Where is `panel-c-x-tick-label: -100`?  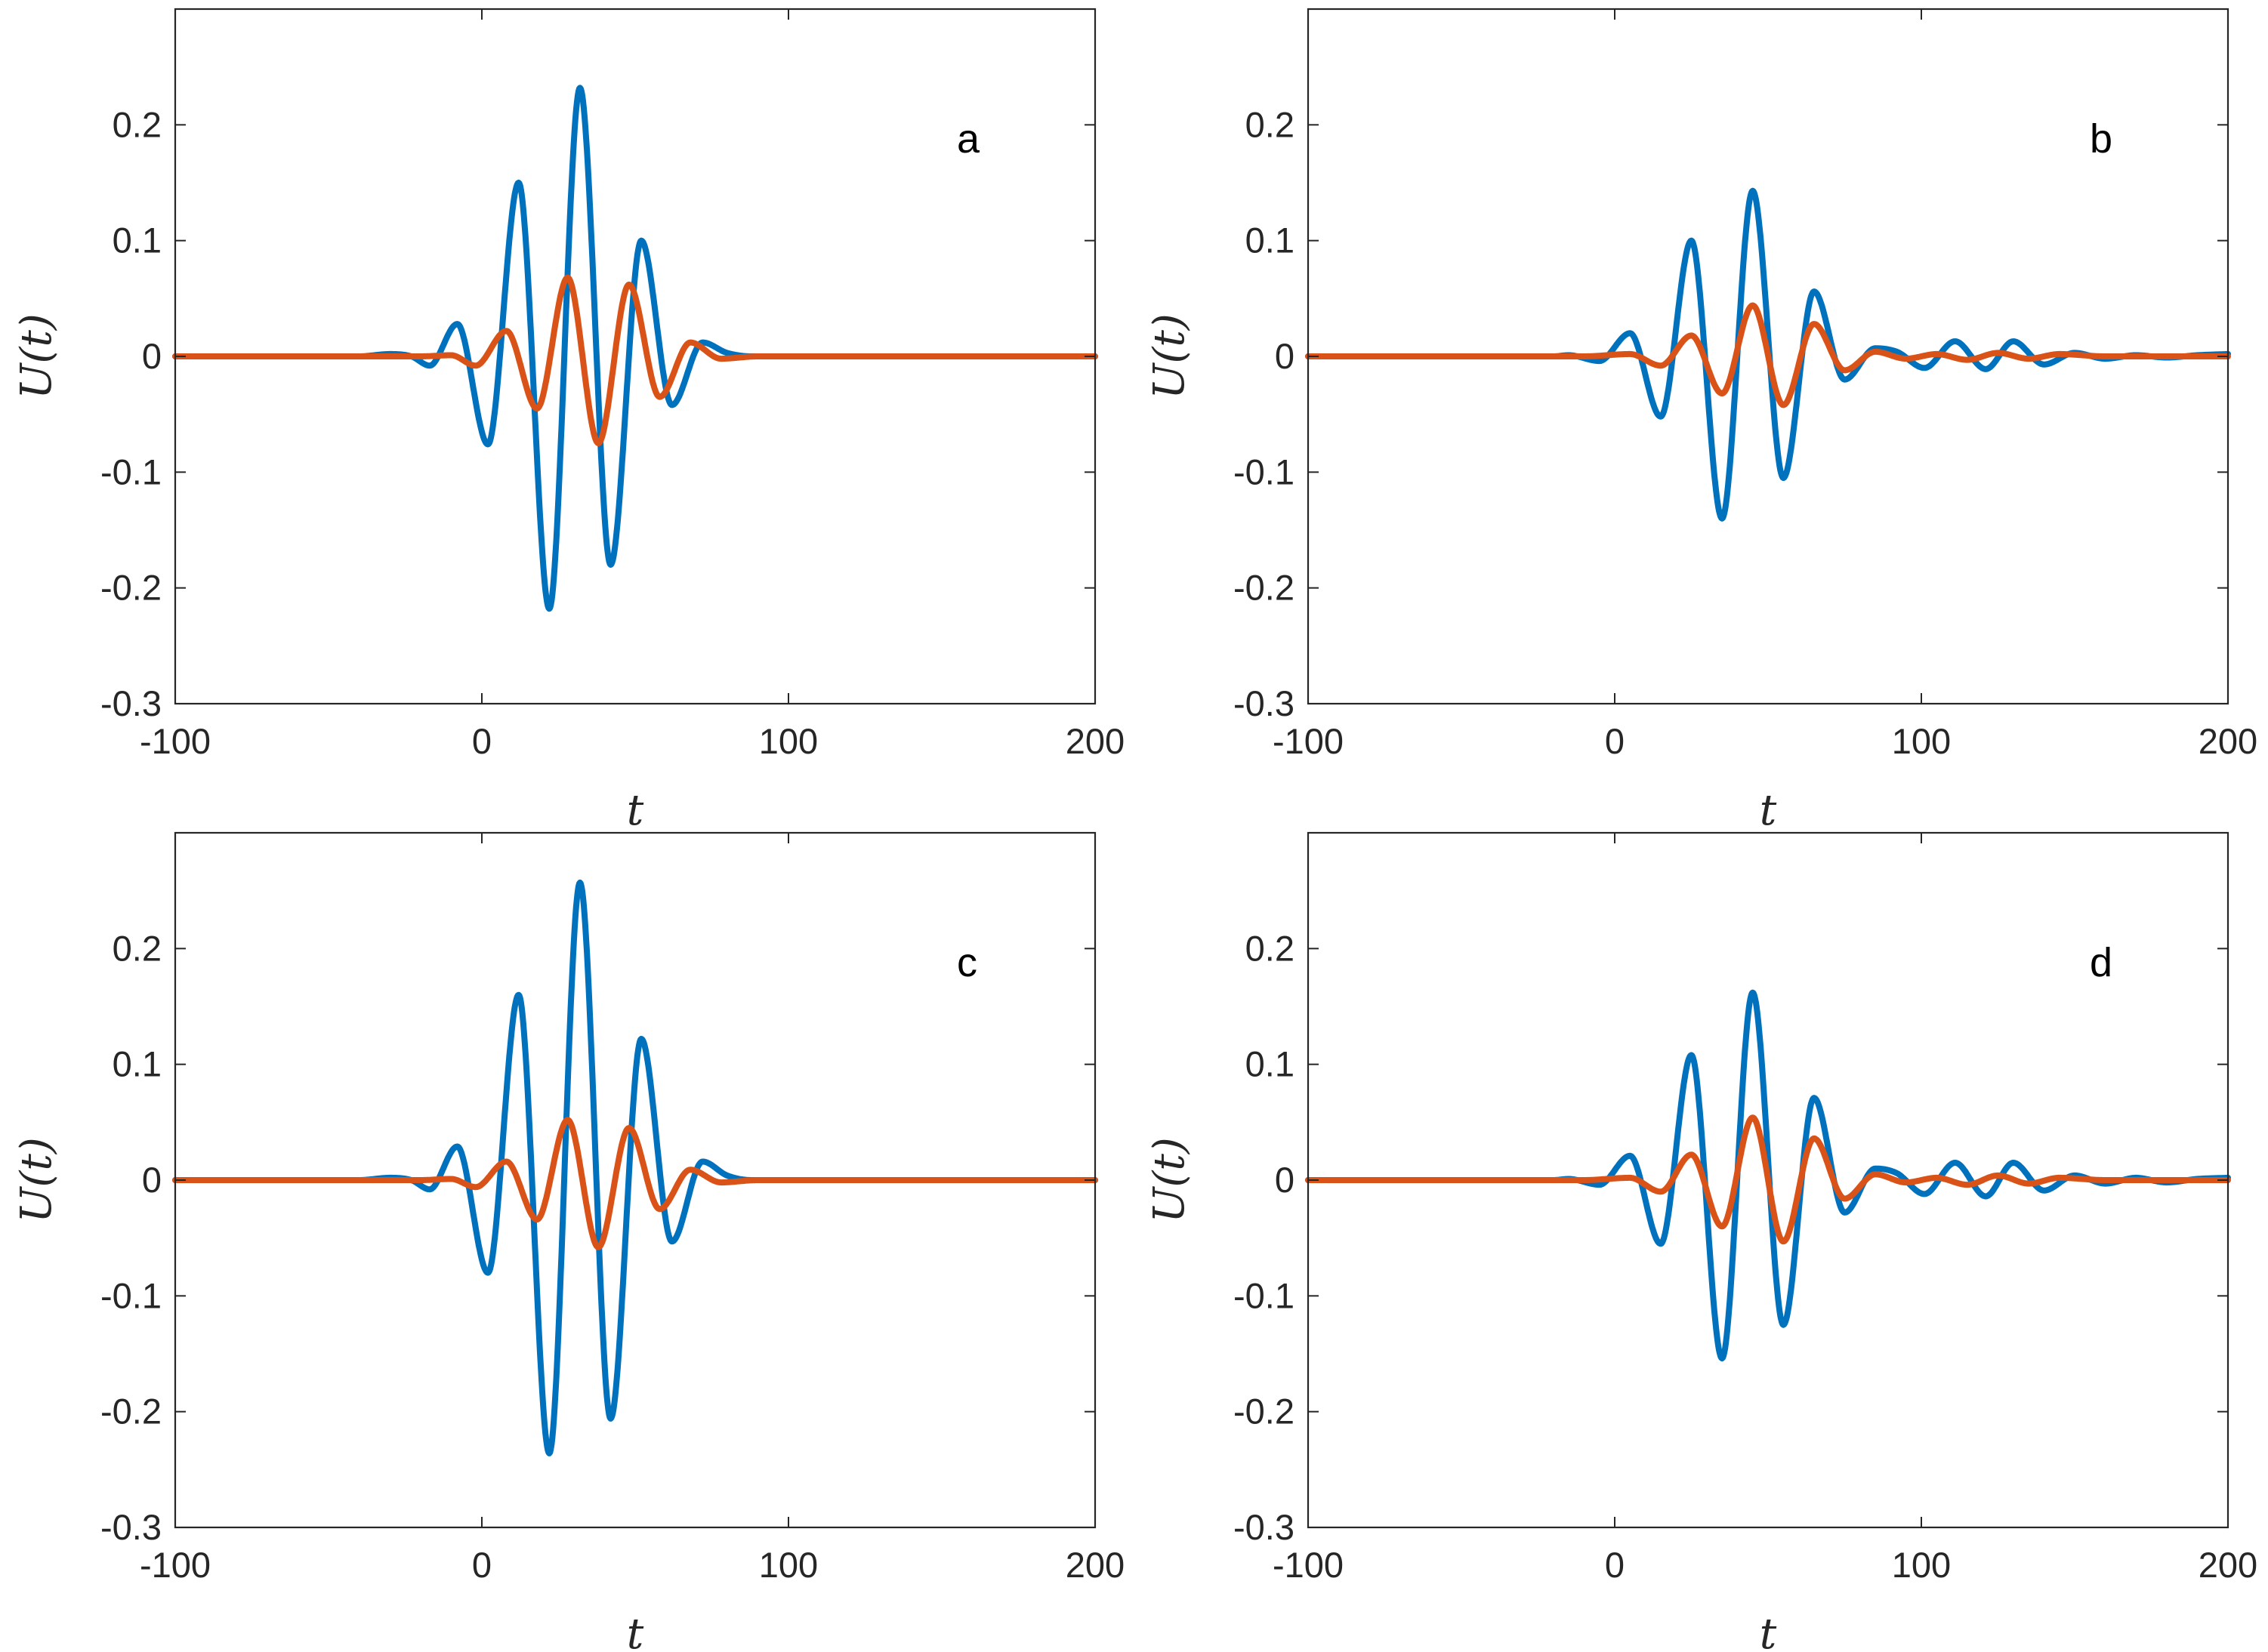 panel-c-x-tick-label: -100 is located at coordinates (175, 1565).